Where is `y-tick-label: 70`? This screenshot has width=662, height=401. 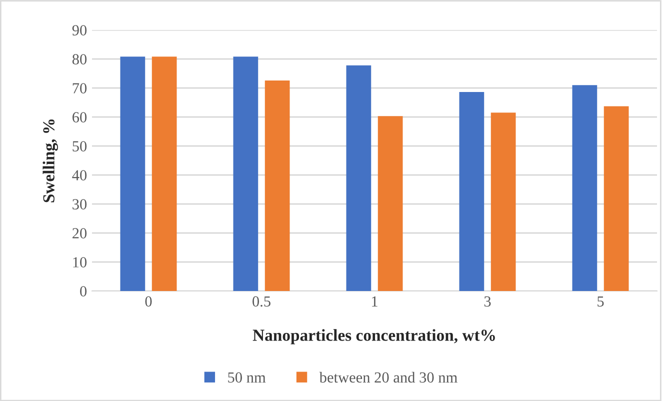
y-tick-label: 70 is located at coordinates (79, 88).